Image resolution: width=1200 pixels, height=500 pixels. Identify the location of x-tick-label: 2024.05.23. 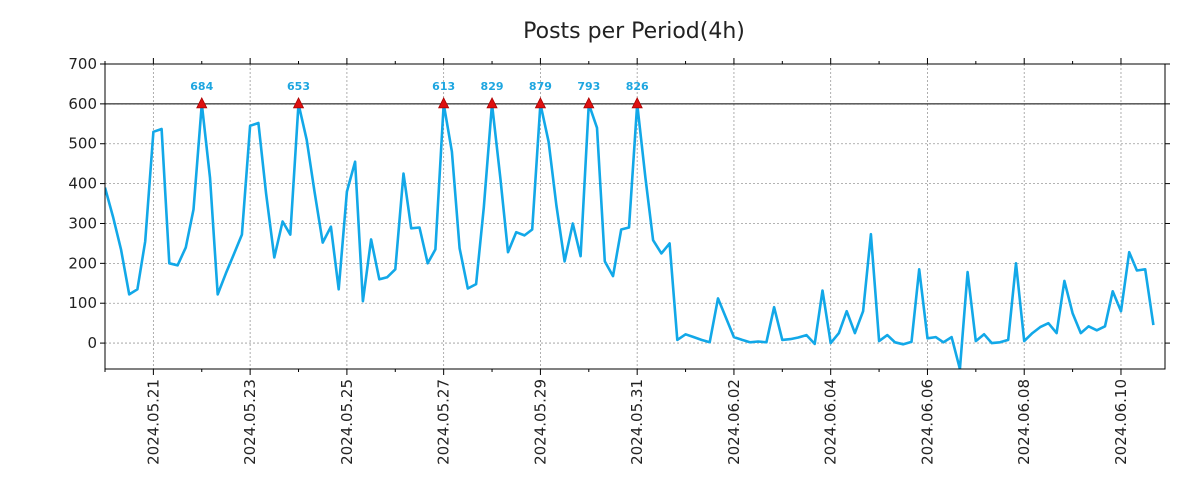
(250, 422).